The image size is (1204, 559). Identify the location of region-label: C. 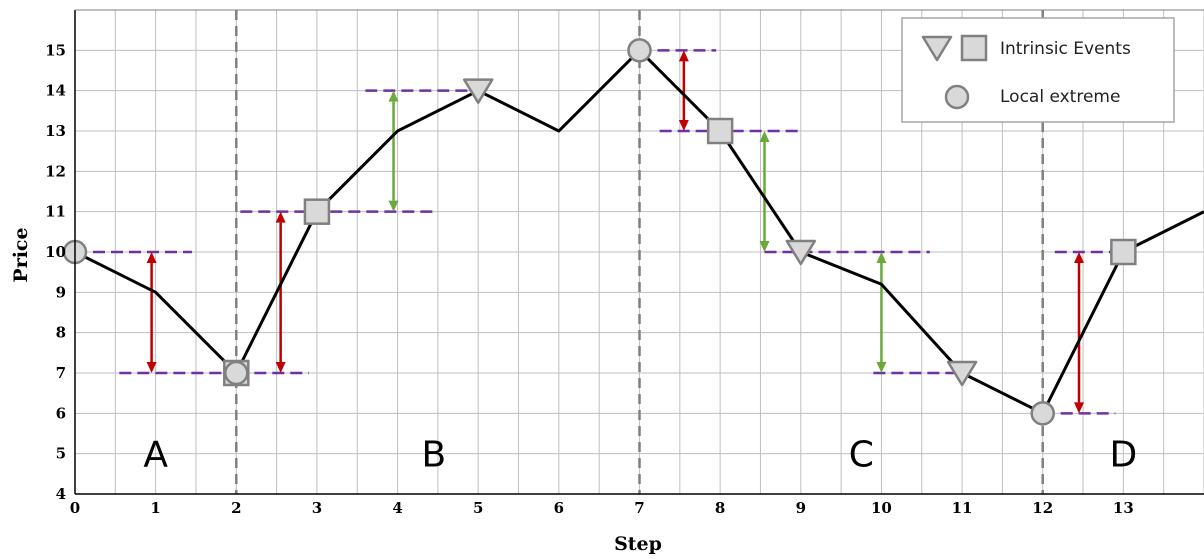
(861, 455).